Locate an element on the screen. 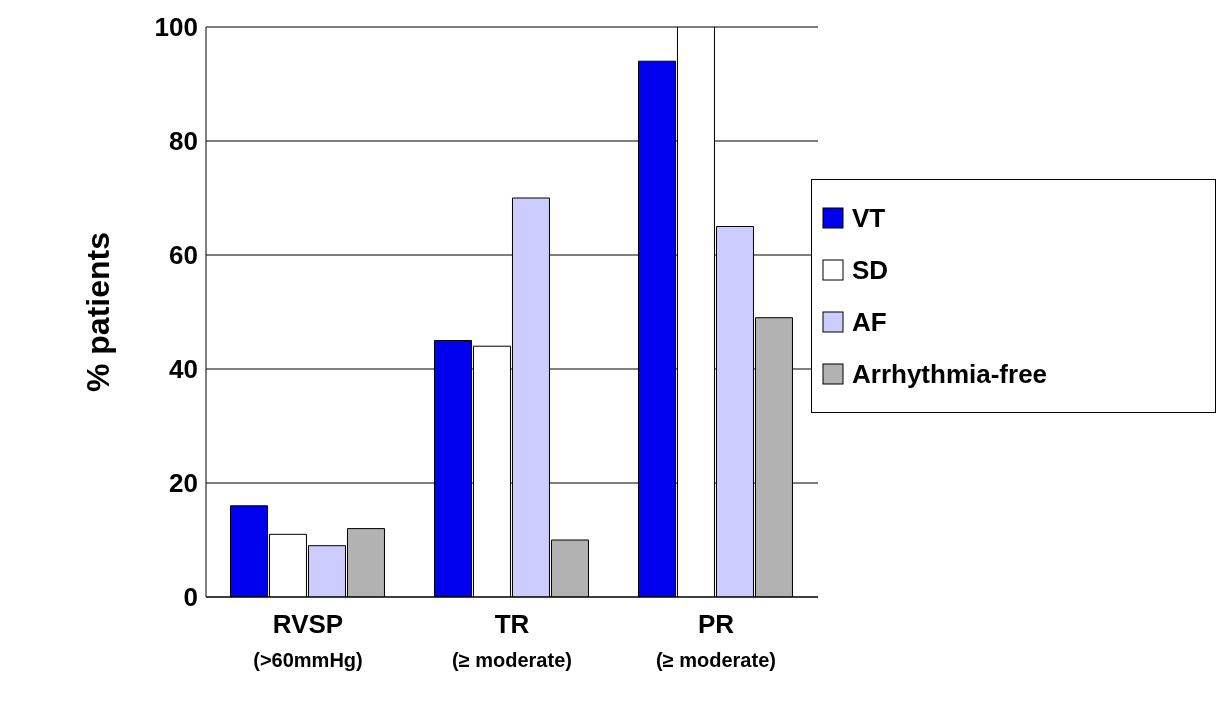  y-tick-label: 60 is located at coordinates (183, 255).